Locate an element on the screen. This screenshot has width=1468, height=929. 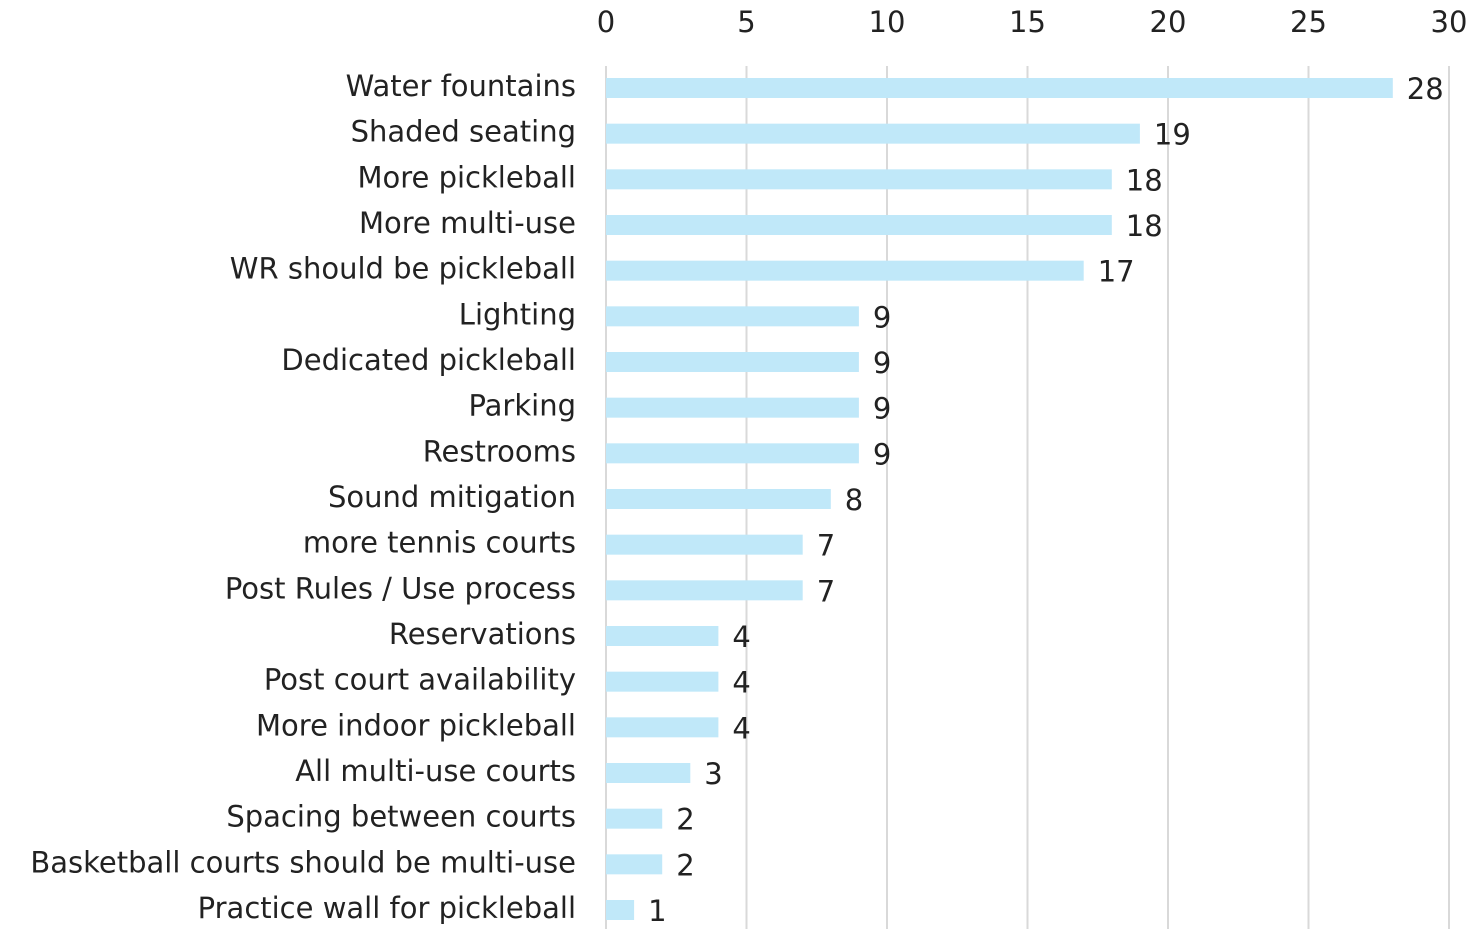
y-tick-label: more tennis courts is located at coordinates (439, 543).